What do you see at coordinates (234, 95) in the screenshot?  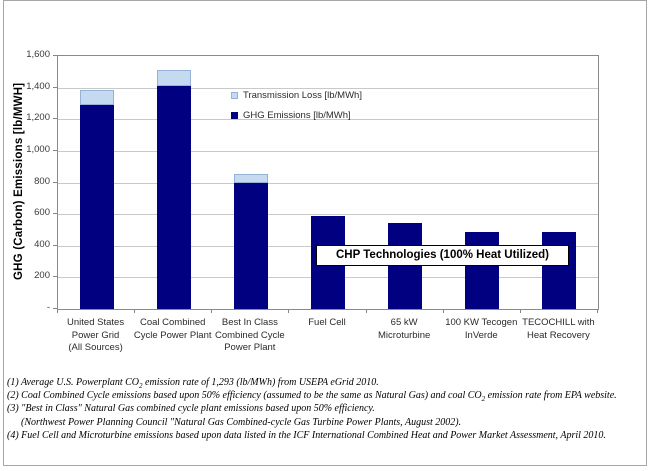 I see `transmission-loss-swatch-icon` at bounding box center [234, 95].